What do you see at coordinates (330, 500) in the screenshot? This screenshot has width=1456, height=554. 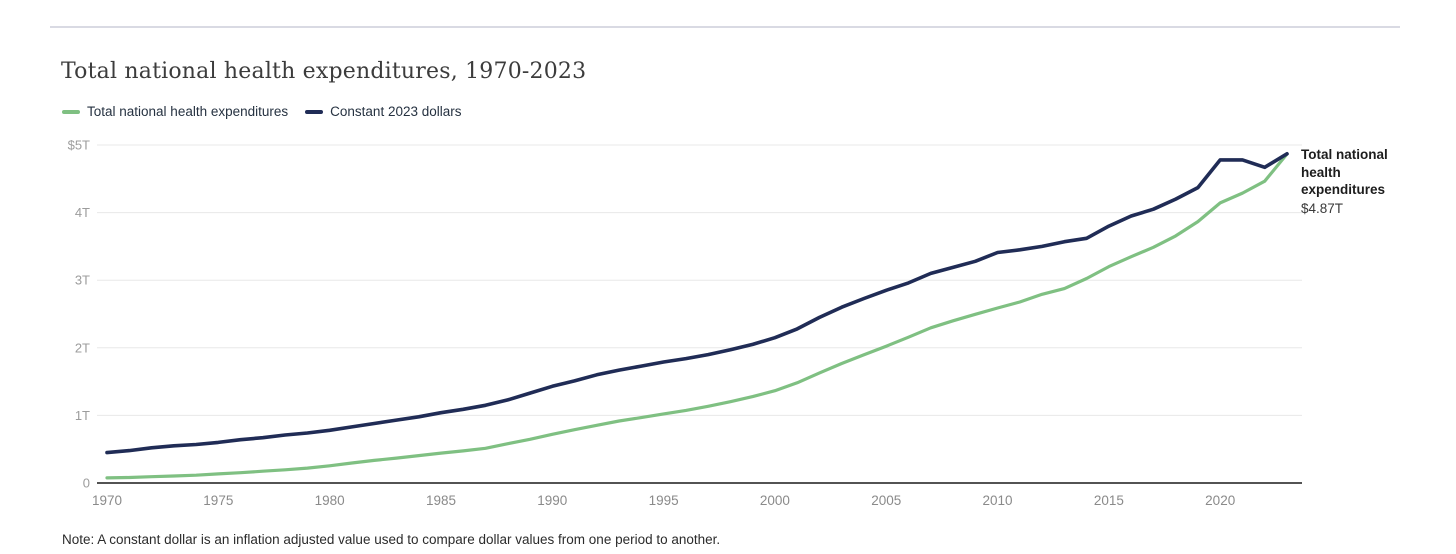 I see `x-axis-tick-label: 1980` at bounding box center [330, 500].